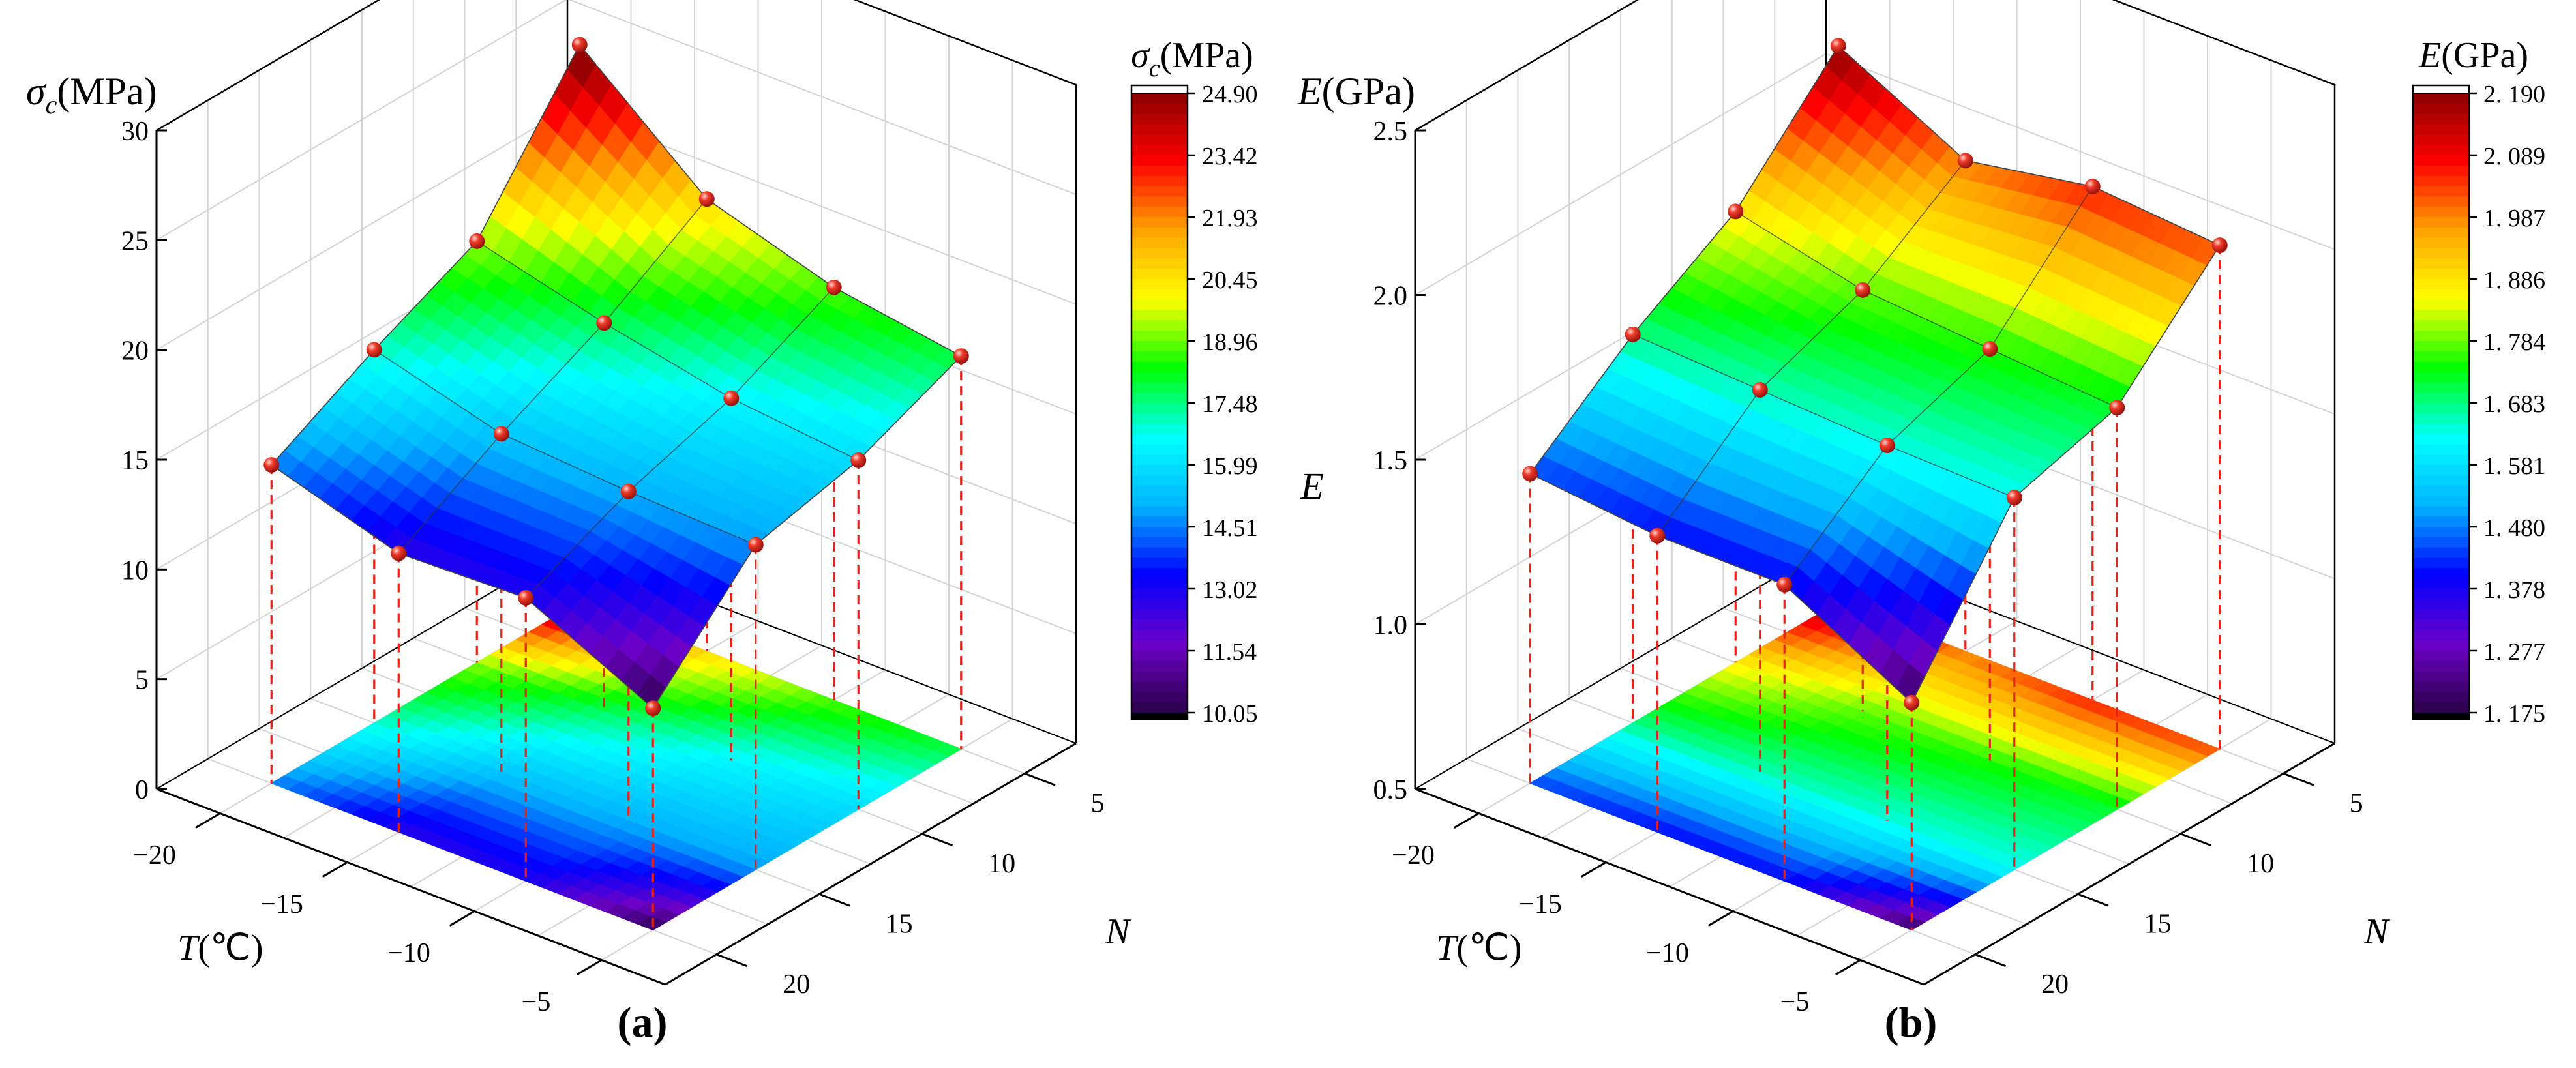 The image size is (2576, 1068). I want to click on x-tick-label: −15, so click(281, 904).